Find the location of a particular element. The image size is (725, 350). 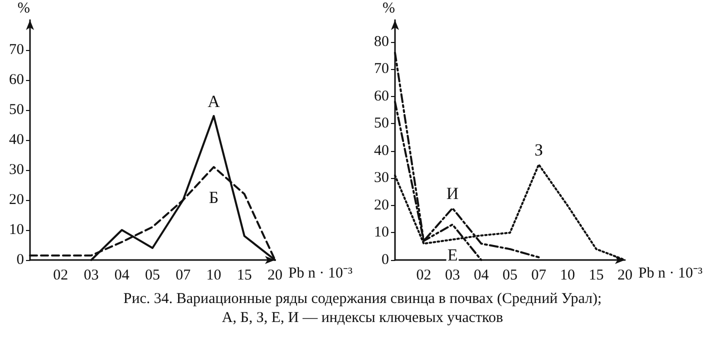

y-tick-label: 80 is located at coordinates (381, 42).